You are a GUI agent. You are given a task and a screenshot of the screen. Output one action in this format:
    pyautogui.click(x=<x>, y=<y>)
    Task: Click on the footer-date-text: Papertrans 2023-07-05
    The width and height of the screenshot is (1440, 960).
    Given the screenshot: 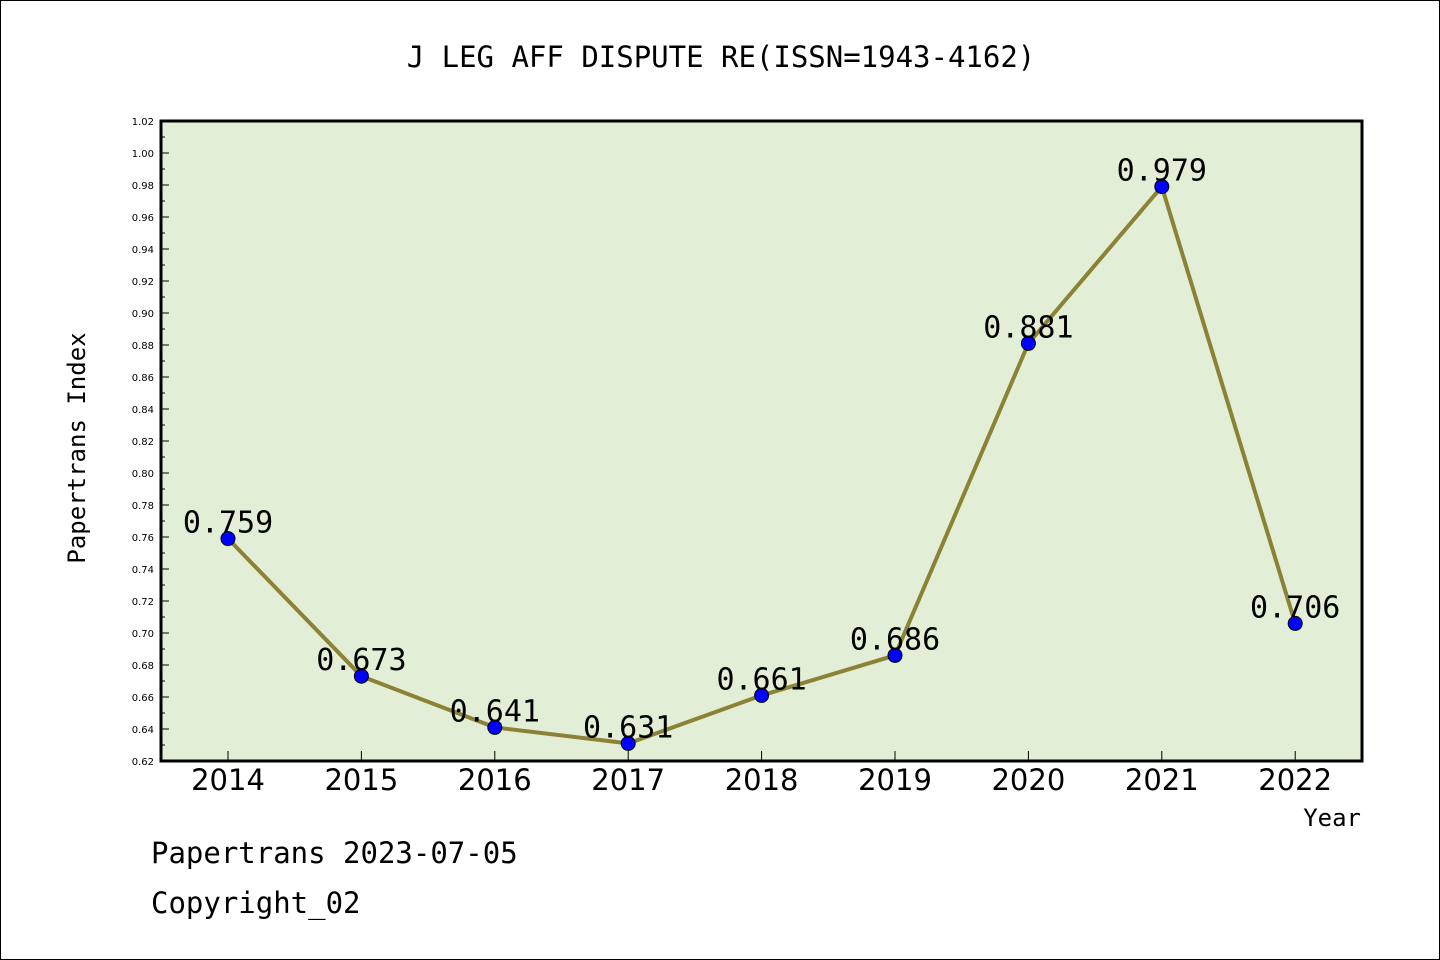 What is the action you would take?
    pyautogui.click(x=334, y=853)
    